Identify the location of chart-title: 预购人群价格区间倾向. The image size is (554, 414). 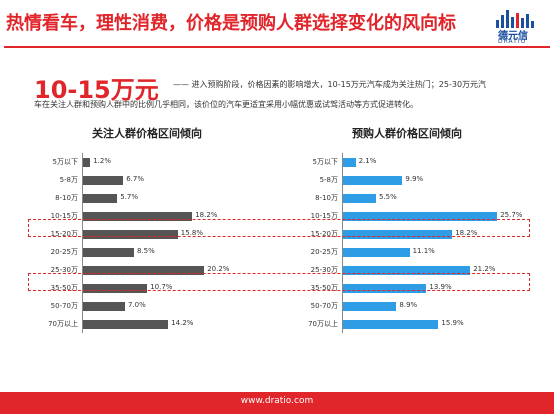
(407, 133).